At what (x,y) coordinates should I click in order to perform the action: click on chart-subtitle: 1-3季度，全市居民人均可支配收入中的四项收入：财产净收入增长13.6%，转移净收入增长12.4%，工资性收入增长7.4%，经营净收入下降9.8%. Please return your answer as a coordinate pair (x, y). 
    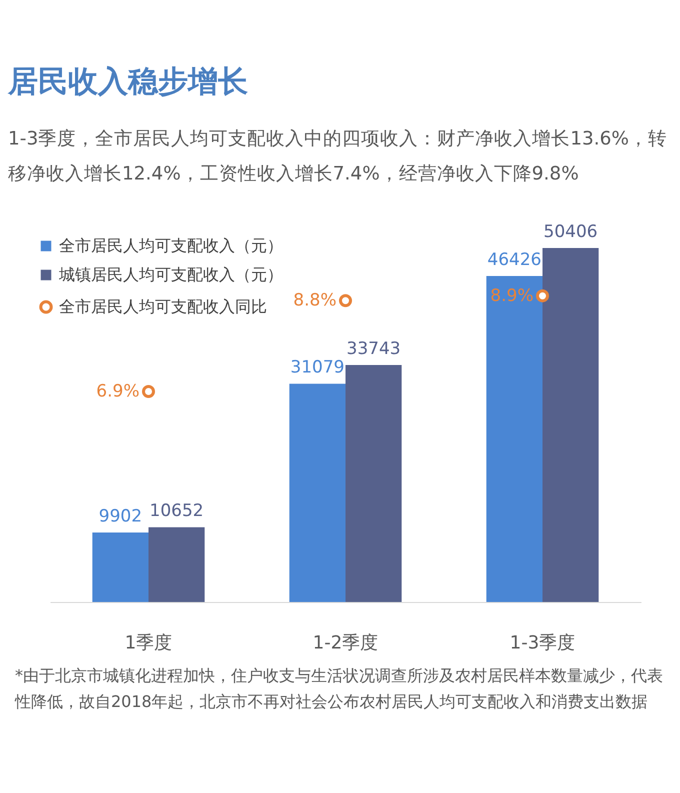
    Looking at the image, I should click on (337, 156).